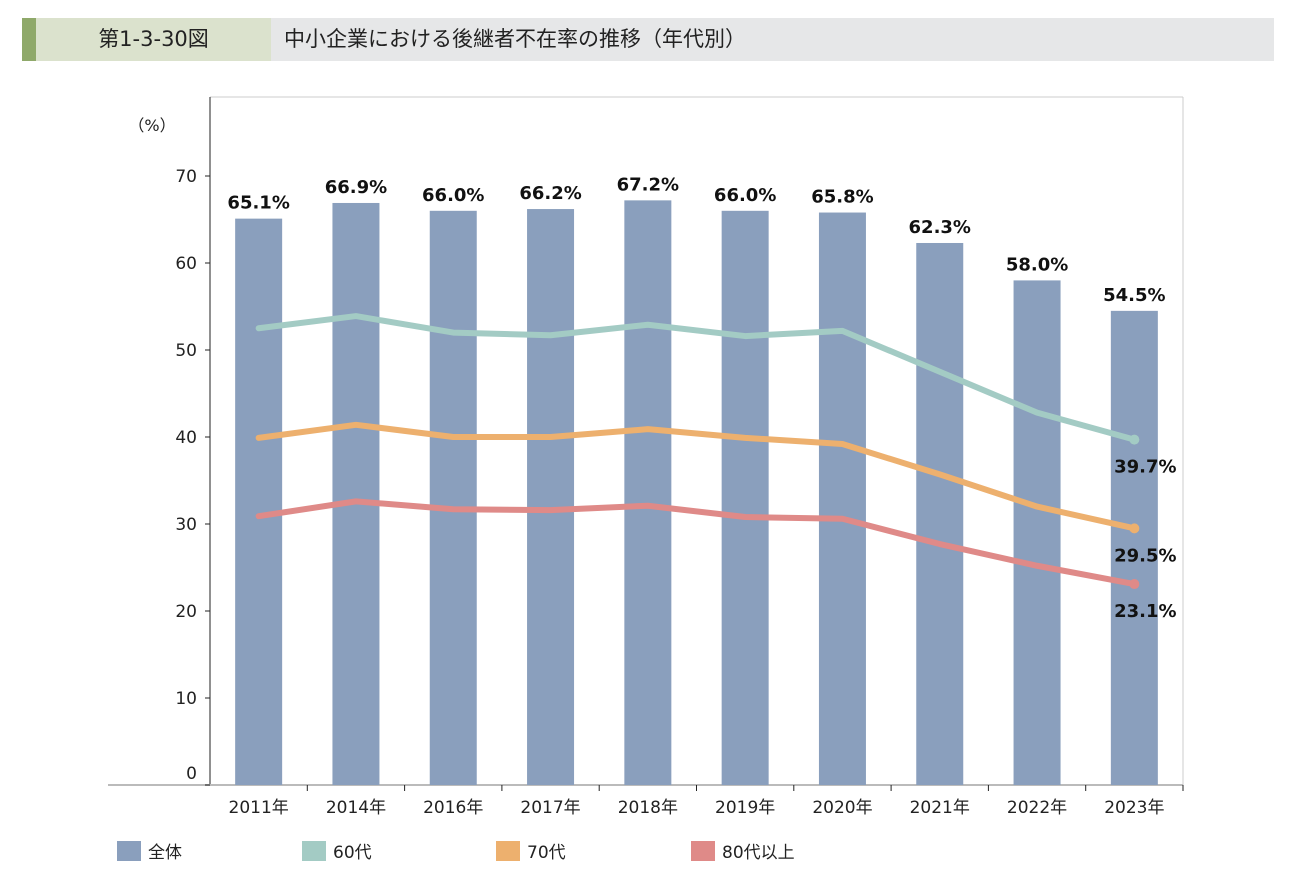 Image resolution: width=1300 pixels, height=872 pixels. What do you see at coordinates (1037, 808) in the screenshot?
I see `x-tick-label: 2022年` at bounding box center [1037, 808].